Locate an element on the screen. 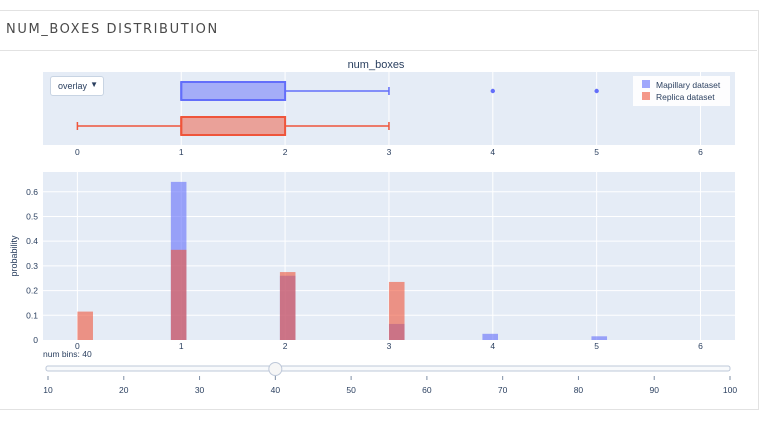  slider-tick-label: 10 is located at coordinates (48, 390).